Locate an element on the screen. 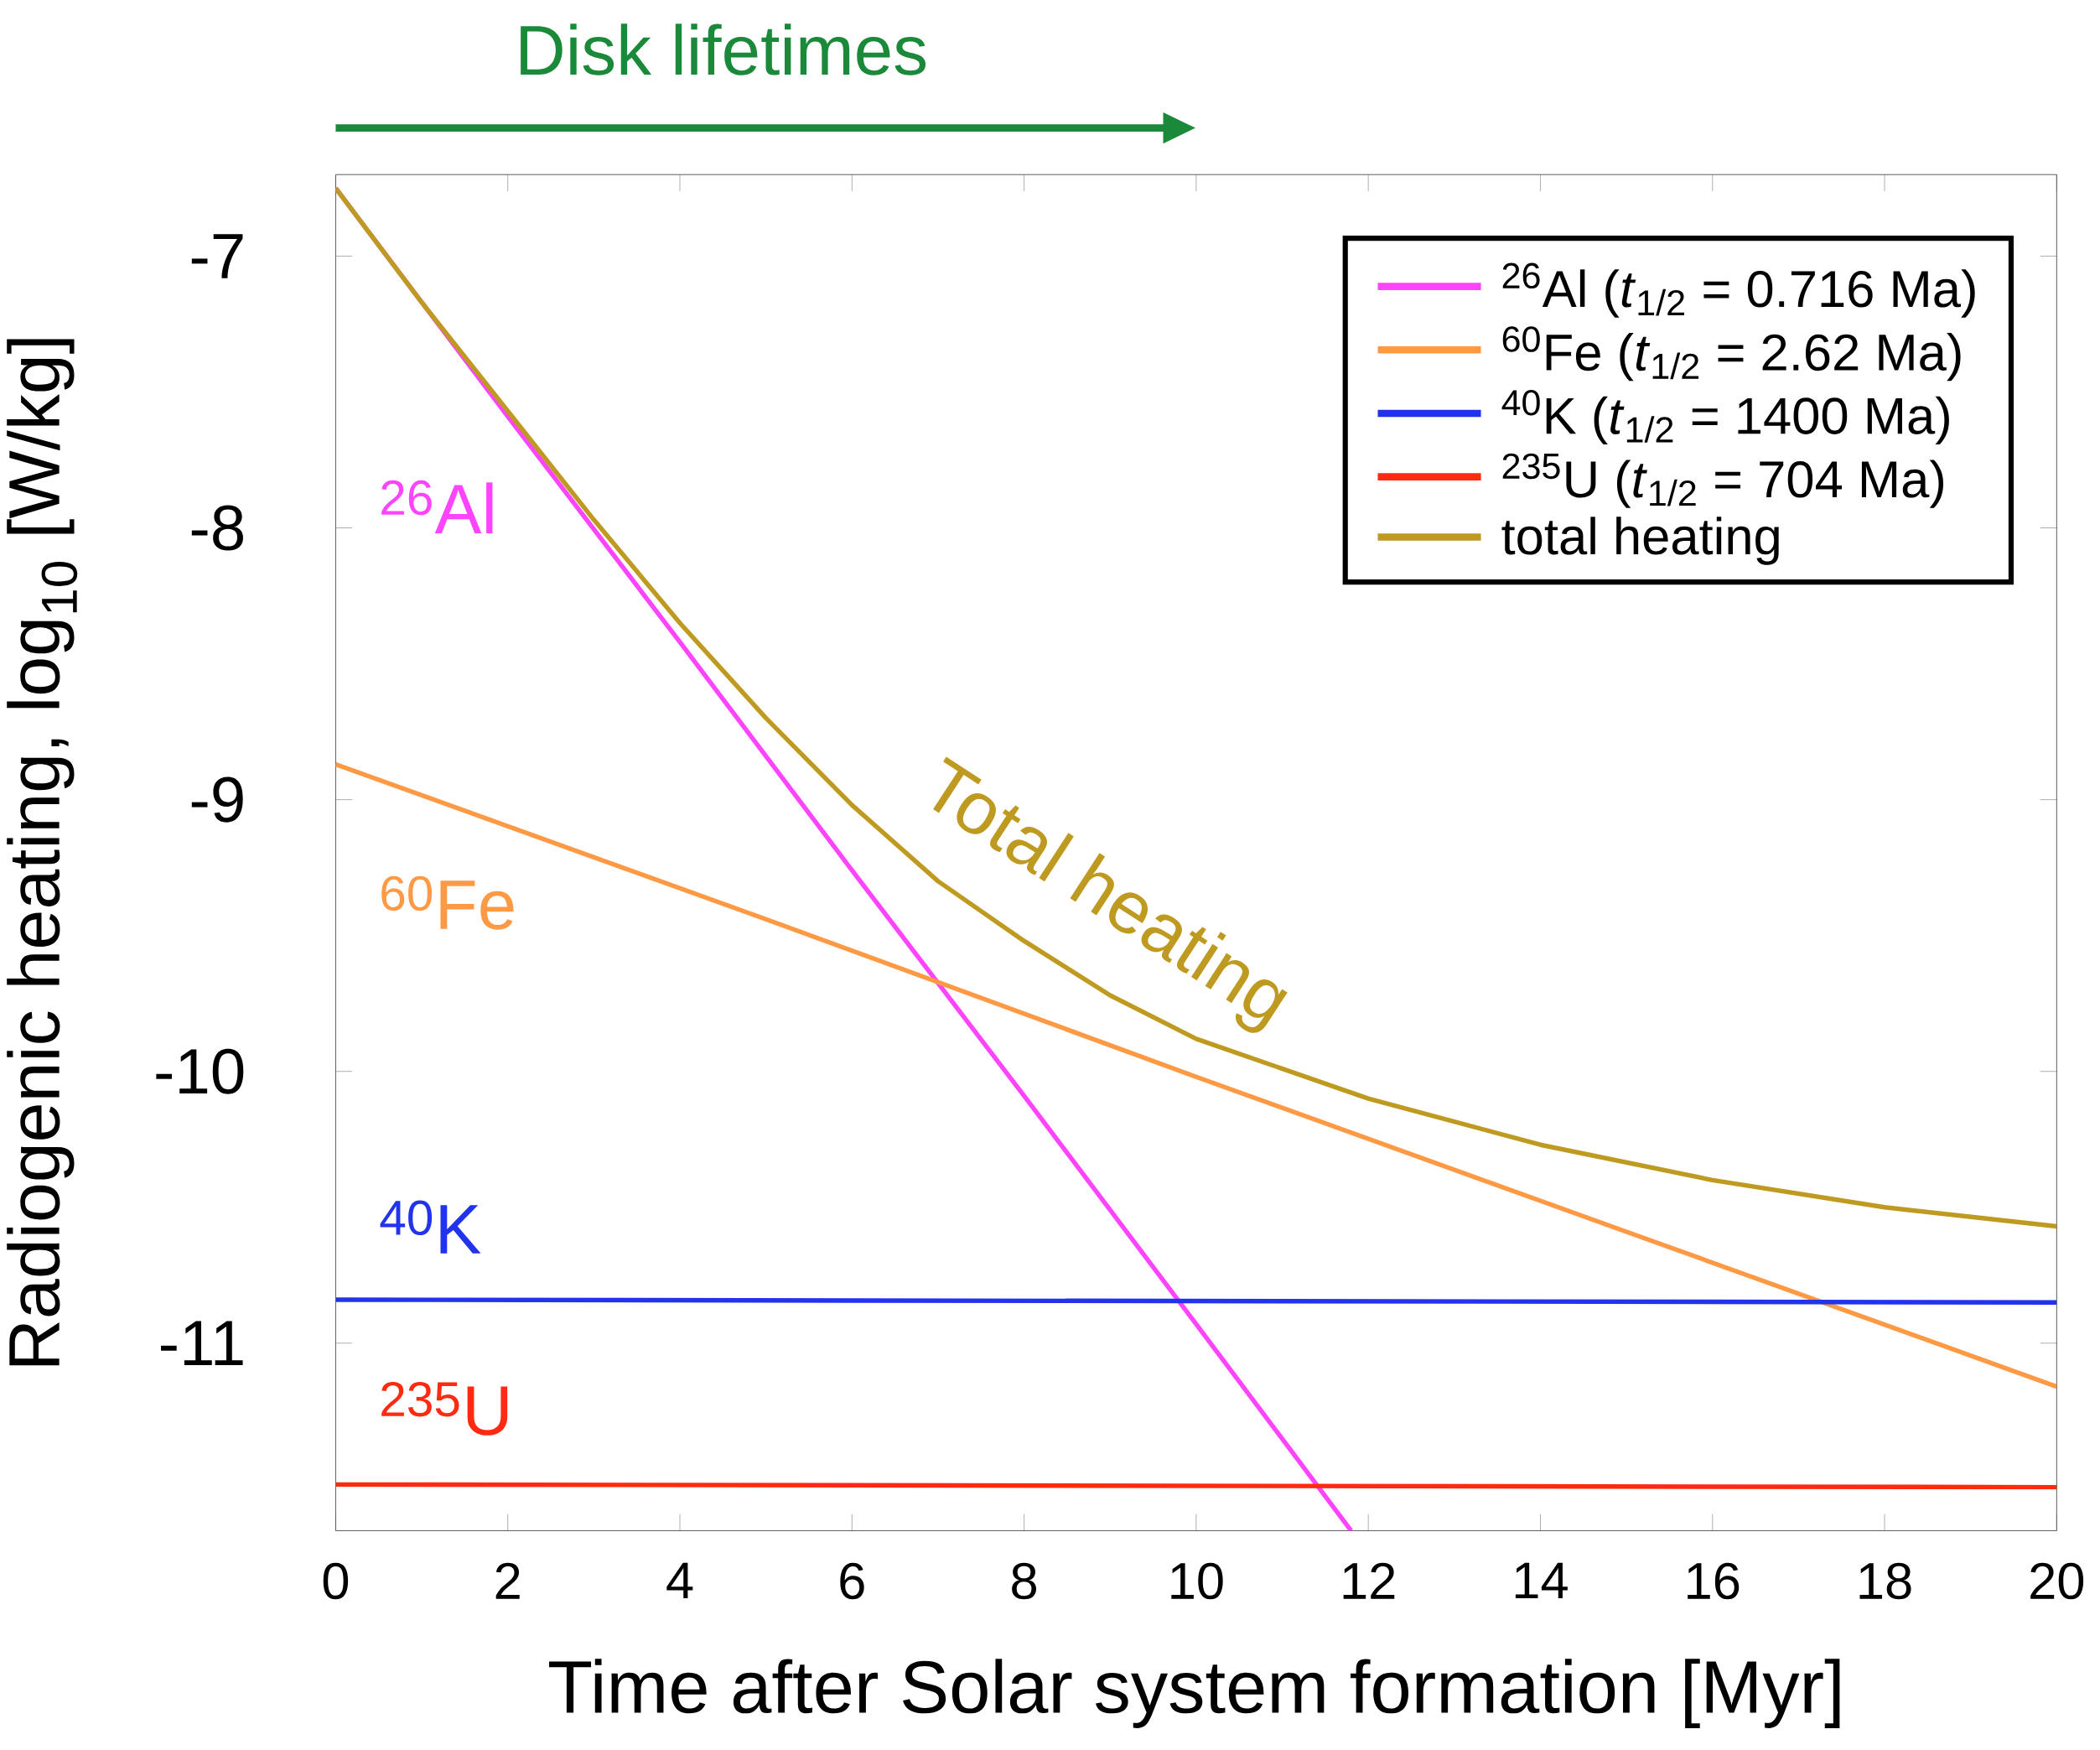 Image resolution: width=2100 pixels, height=1750 pixels. x-tick-label: 2 is located at coordinates (507, 1580).